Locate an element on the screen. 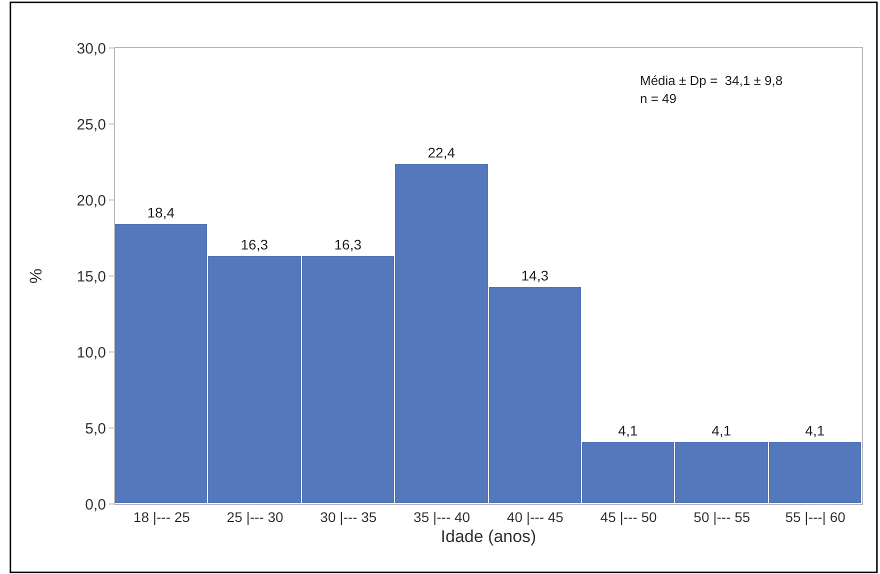 The width and height of the screenshot is (880, 574). y-tick-label: 0,0 is located at coordinates (95, 505).